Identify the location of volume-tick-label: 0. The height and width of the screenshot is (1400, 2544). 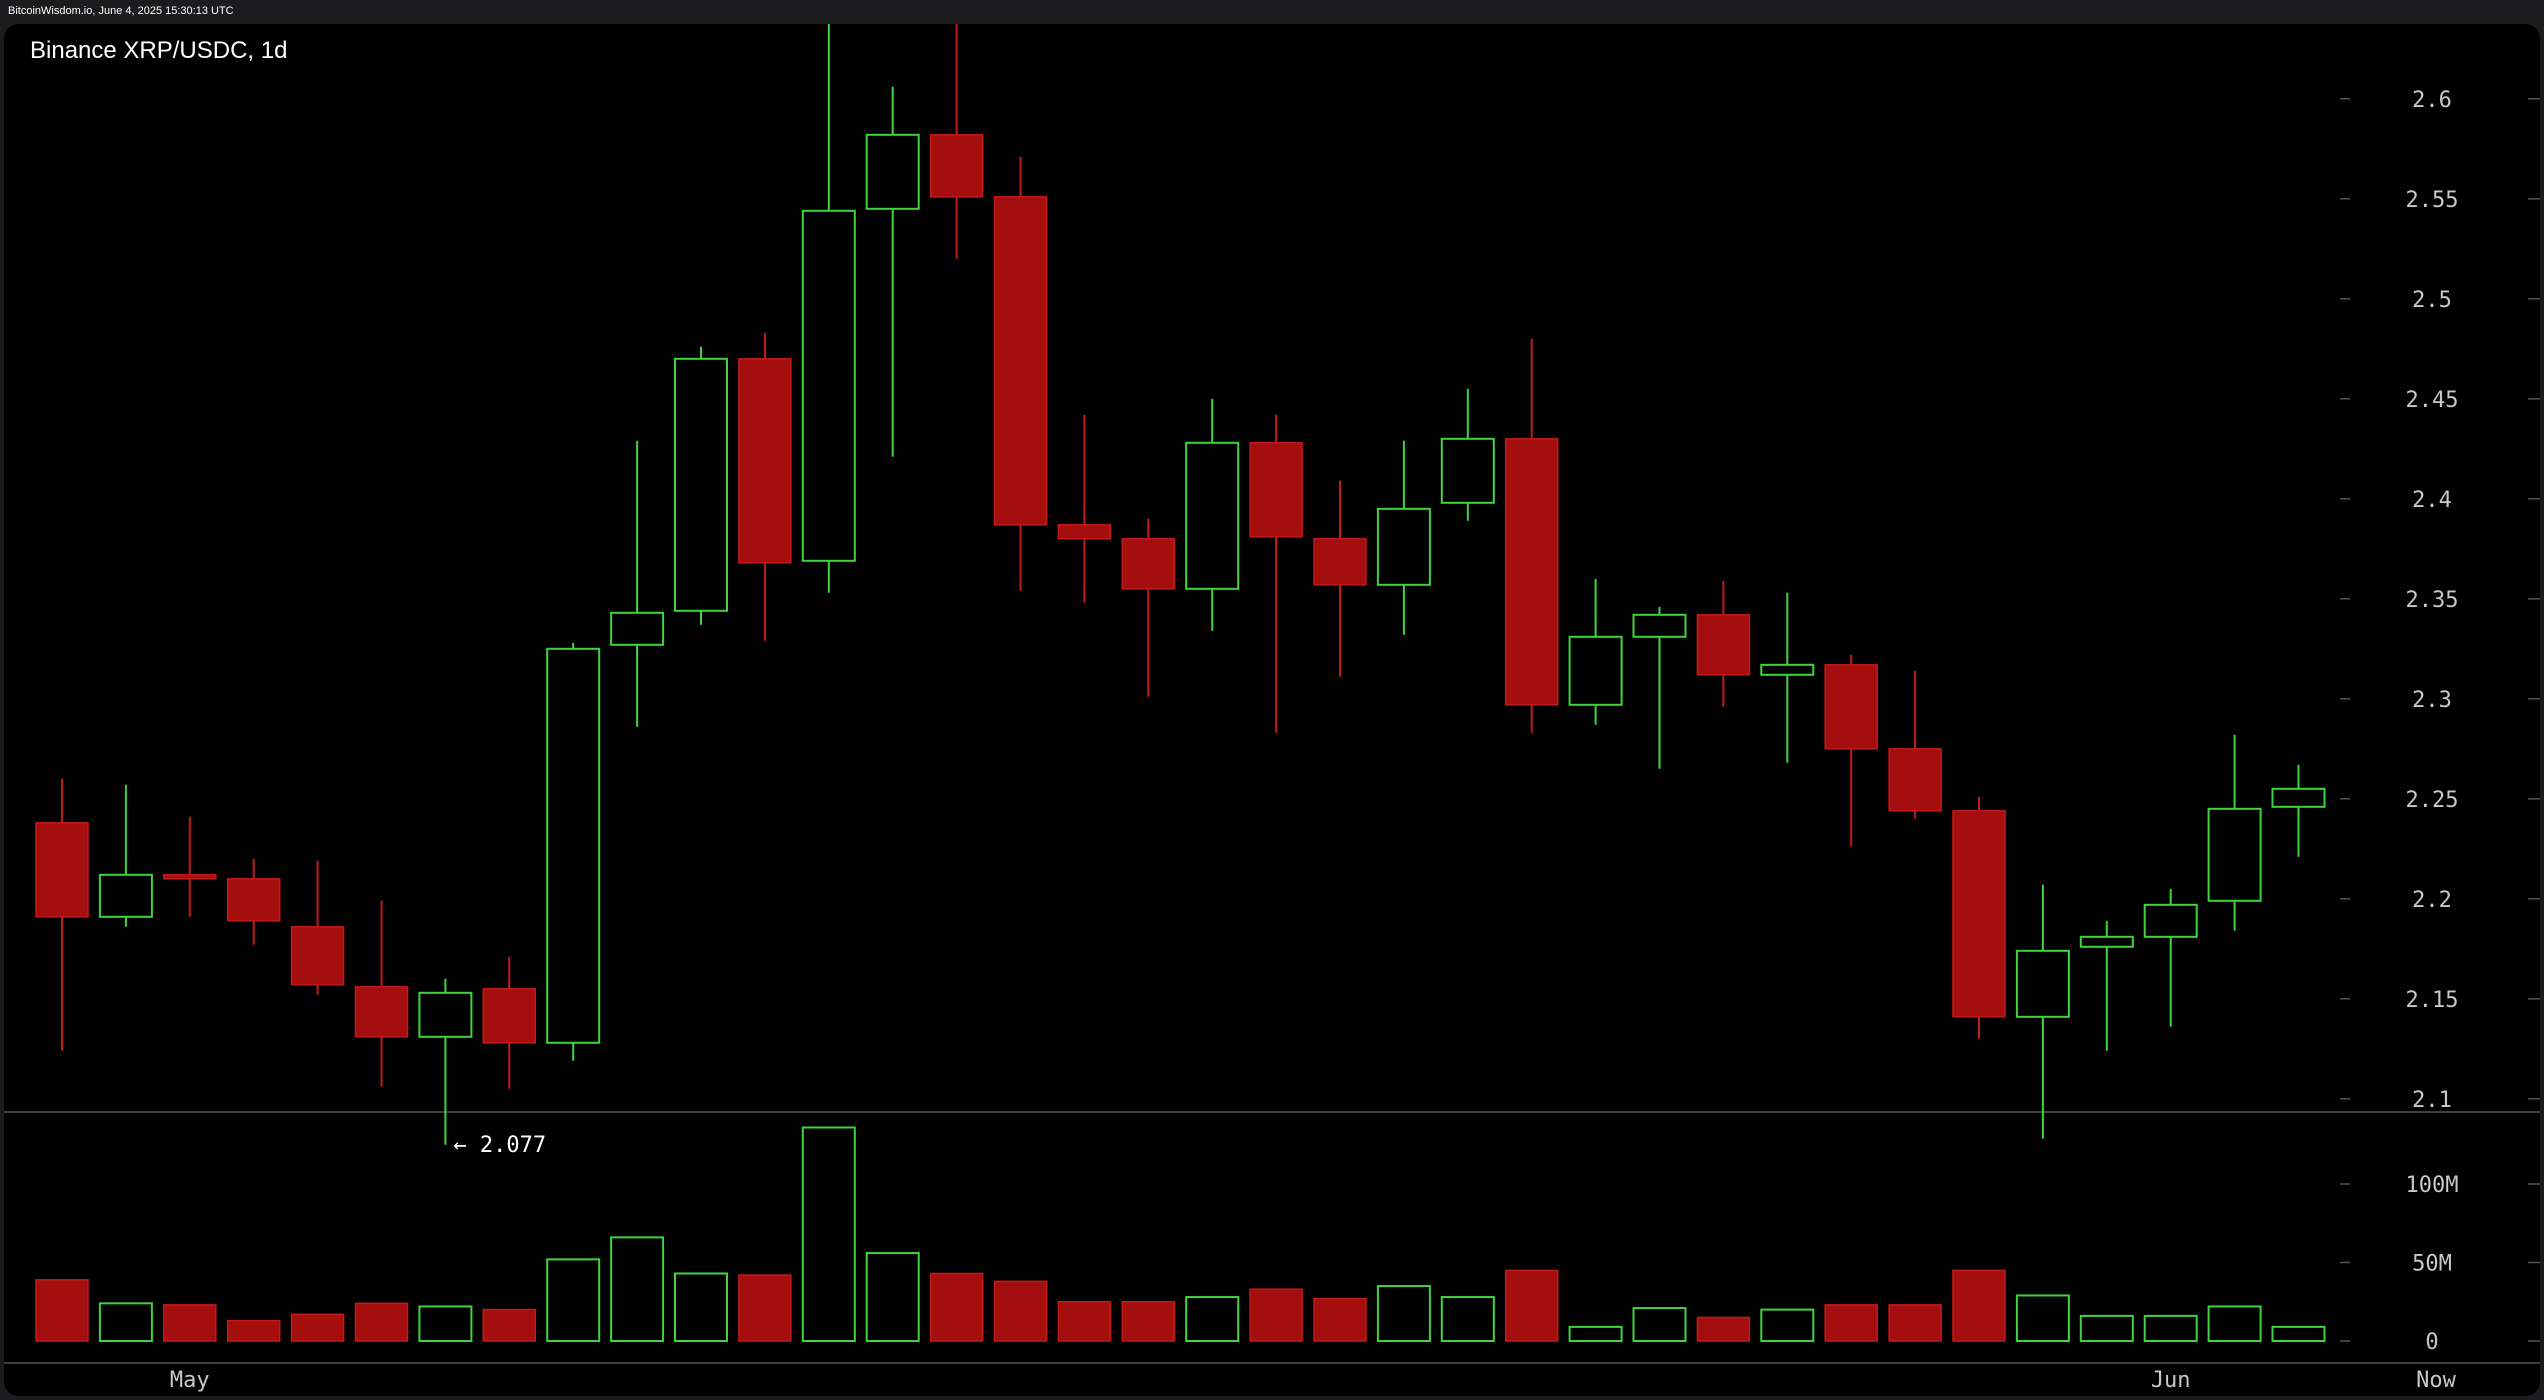
(2431, 1342).